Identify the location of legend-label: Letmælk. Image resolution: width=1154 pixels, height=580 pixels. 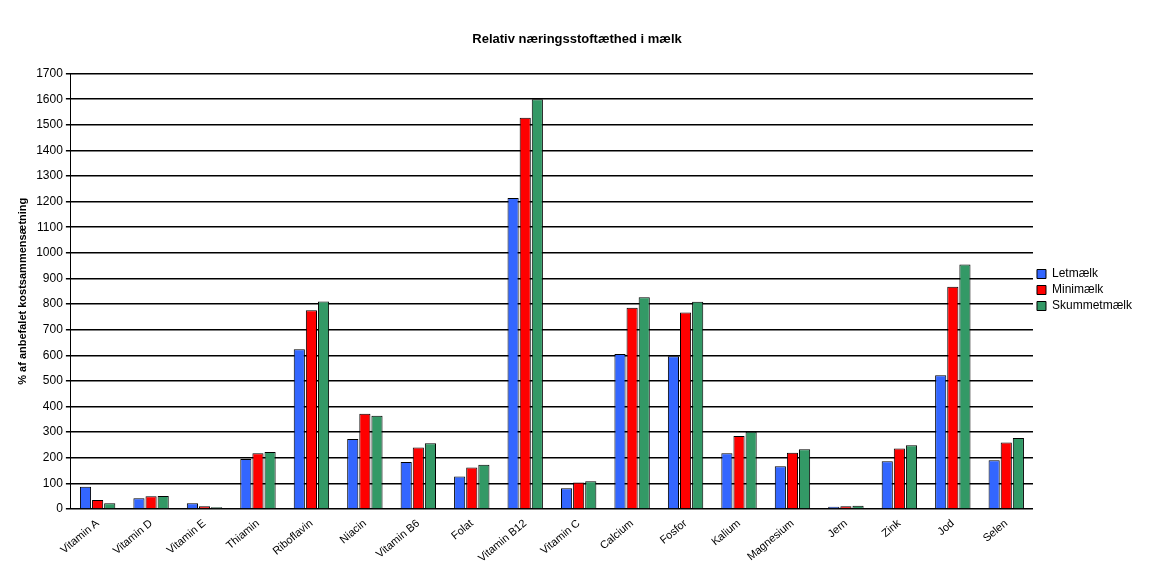
(1075, 273).